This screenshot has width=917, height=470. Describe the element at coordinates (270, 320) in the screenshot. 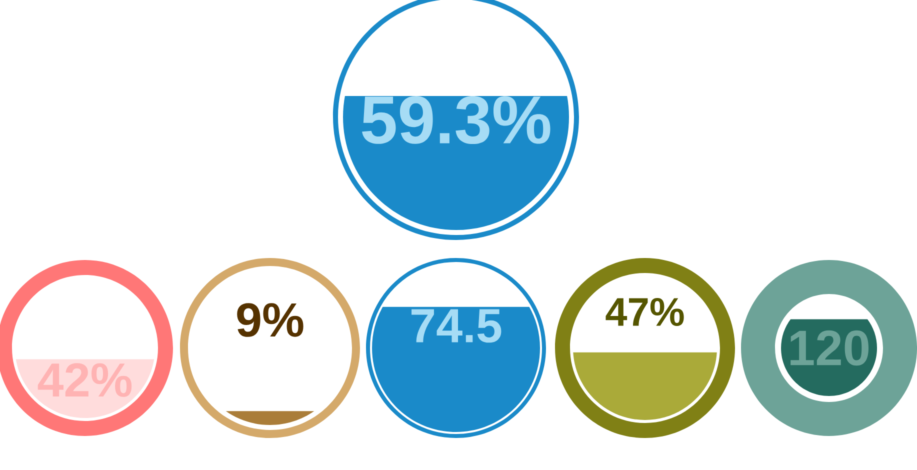

I see `data-label: 9%` at that location.